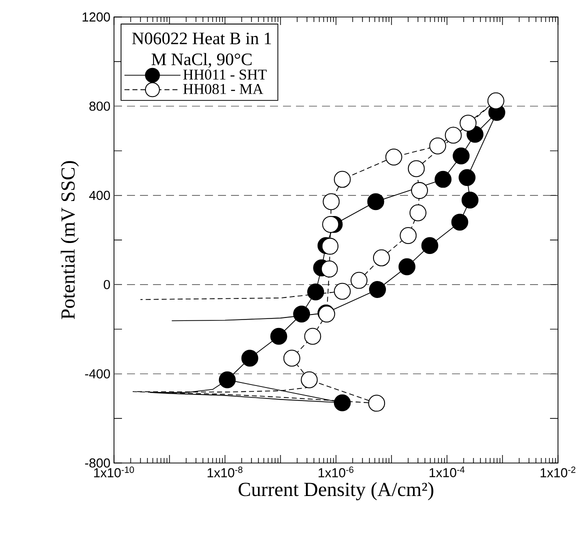 The height and width of the screenshot is (540, 583). What do you see at coordinates (97, 373) in the screenshot?
I see `y-tick-label: -400` at bounding box center [97, 373].